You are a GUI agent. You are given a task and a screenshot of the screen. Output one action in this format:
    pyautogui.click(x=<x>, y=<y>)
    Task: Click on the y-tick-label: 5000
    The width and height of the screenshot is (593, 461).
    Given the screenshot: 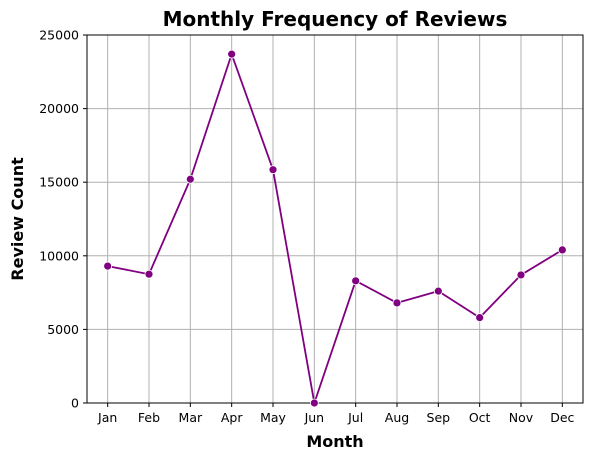 What is the action you would take?
    pyautogui.click(x=63, y=329)
    